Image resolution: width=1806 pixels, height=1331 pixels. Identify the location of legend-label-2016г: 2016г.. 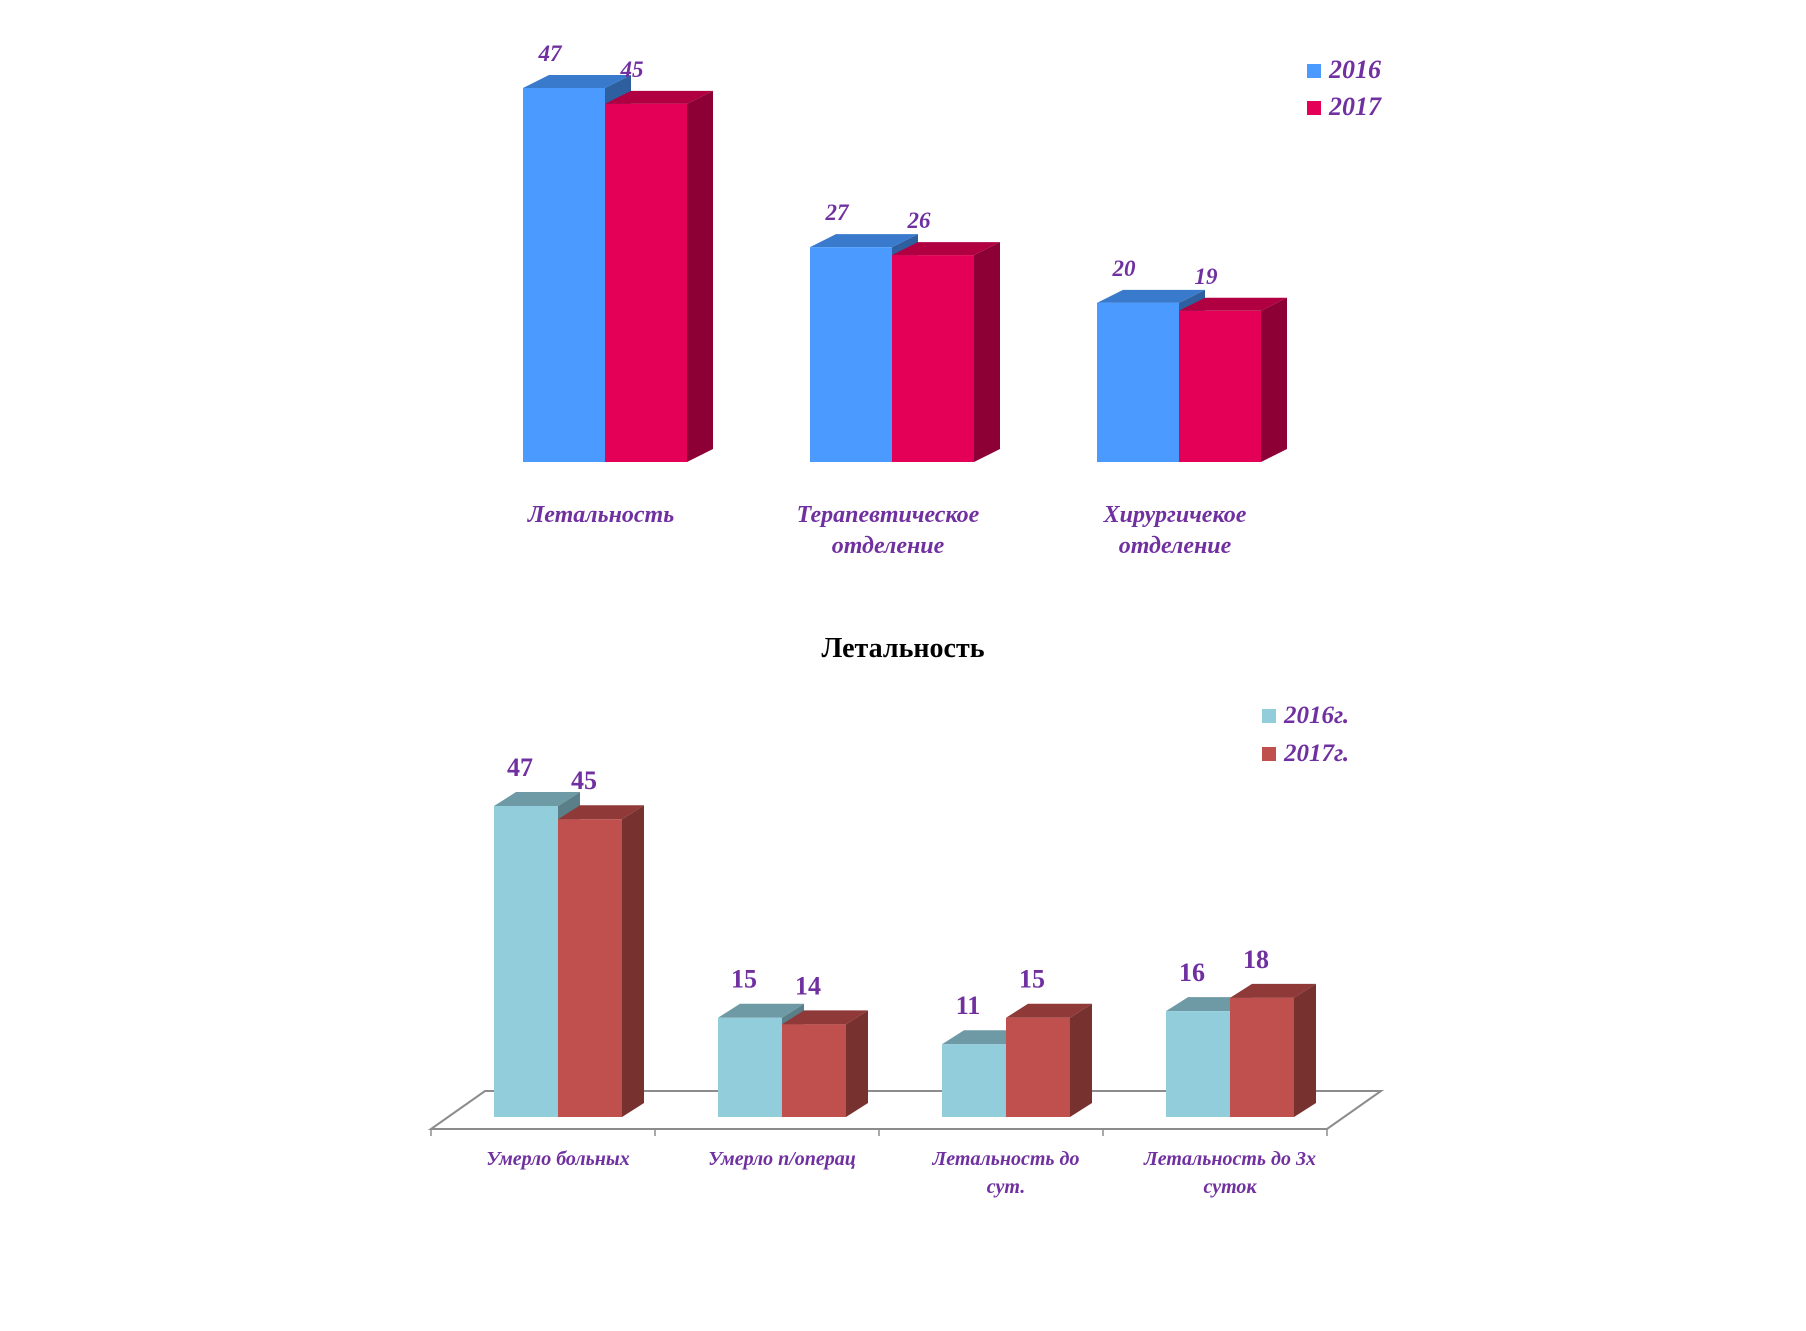
(1316, 715).